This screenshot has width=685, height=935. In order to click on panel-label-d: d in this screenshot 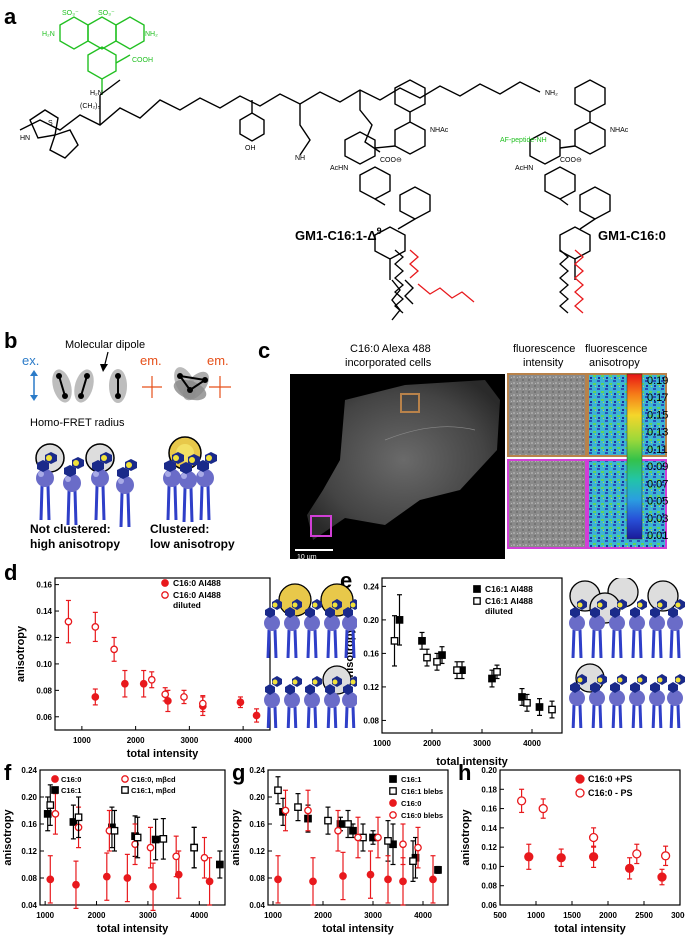, I will do `click(11, 572)`.